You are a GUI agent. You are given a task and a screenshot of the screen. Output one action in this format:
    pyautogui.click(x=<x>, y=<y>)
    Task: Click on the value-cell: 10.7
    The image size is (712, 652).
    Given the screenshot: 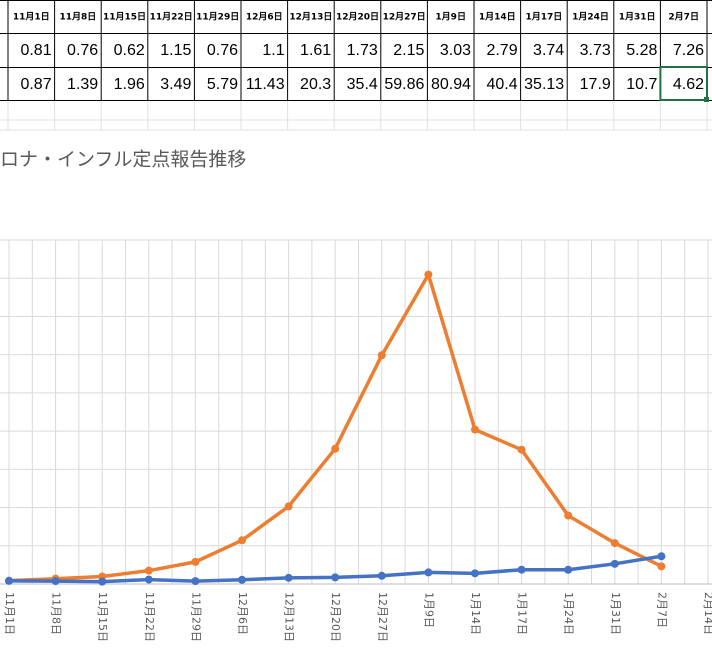 What is the action you would take?
    pyautogui.click(x=641, y=84)
    